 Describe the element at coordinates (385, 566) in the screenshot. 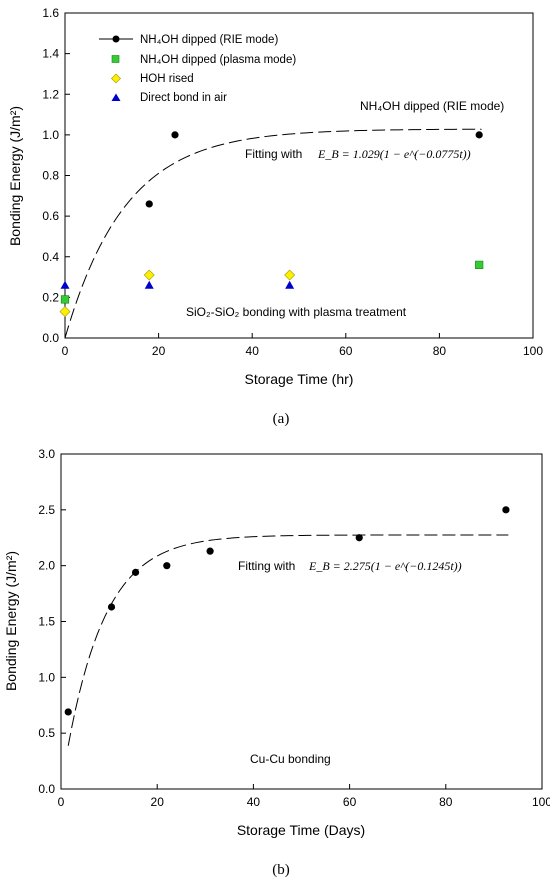

I see `fit-formula-b: E_B = 2.275(1 − e^(−0.1245t))` at that location.